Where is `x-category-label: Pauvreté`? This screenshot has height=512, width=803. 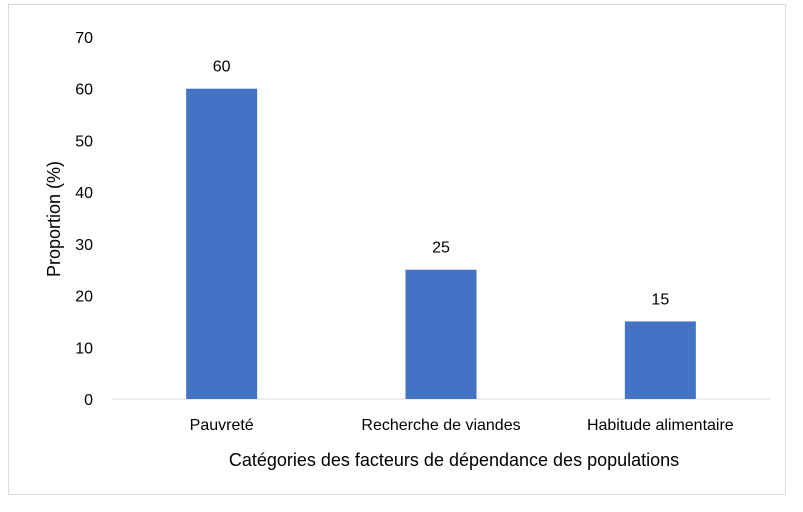 x-category-label: Pauvreté is located at coordinates (222, 425).